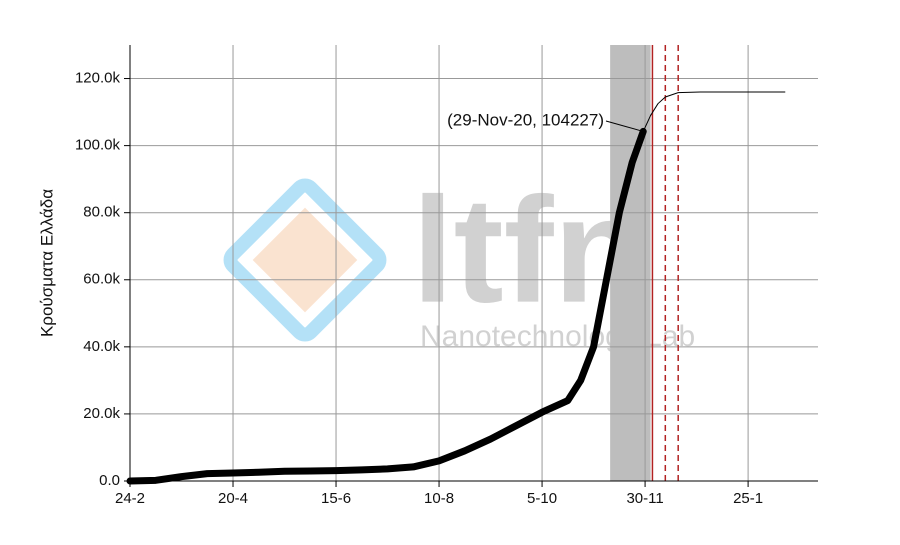 The width and height of the screenshot is (900, 545). I want to click on y-tick-label: 20.0k, so click(101, 413).